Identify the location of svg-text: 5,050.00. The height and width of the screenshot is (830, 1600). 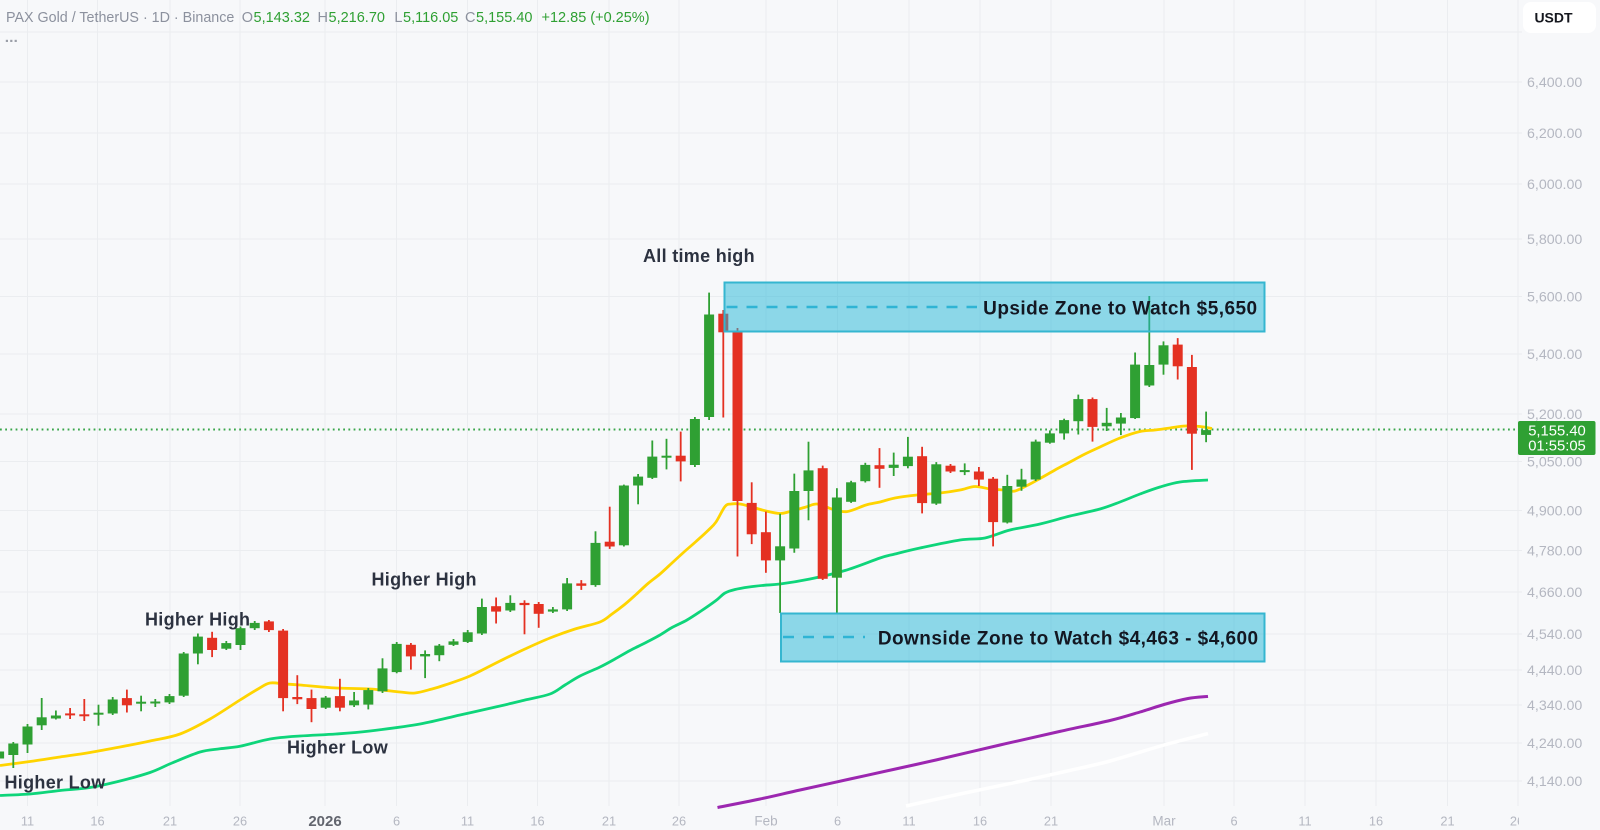
(1554, 463).